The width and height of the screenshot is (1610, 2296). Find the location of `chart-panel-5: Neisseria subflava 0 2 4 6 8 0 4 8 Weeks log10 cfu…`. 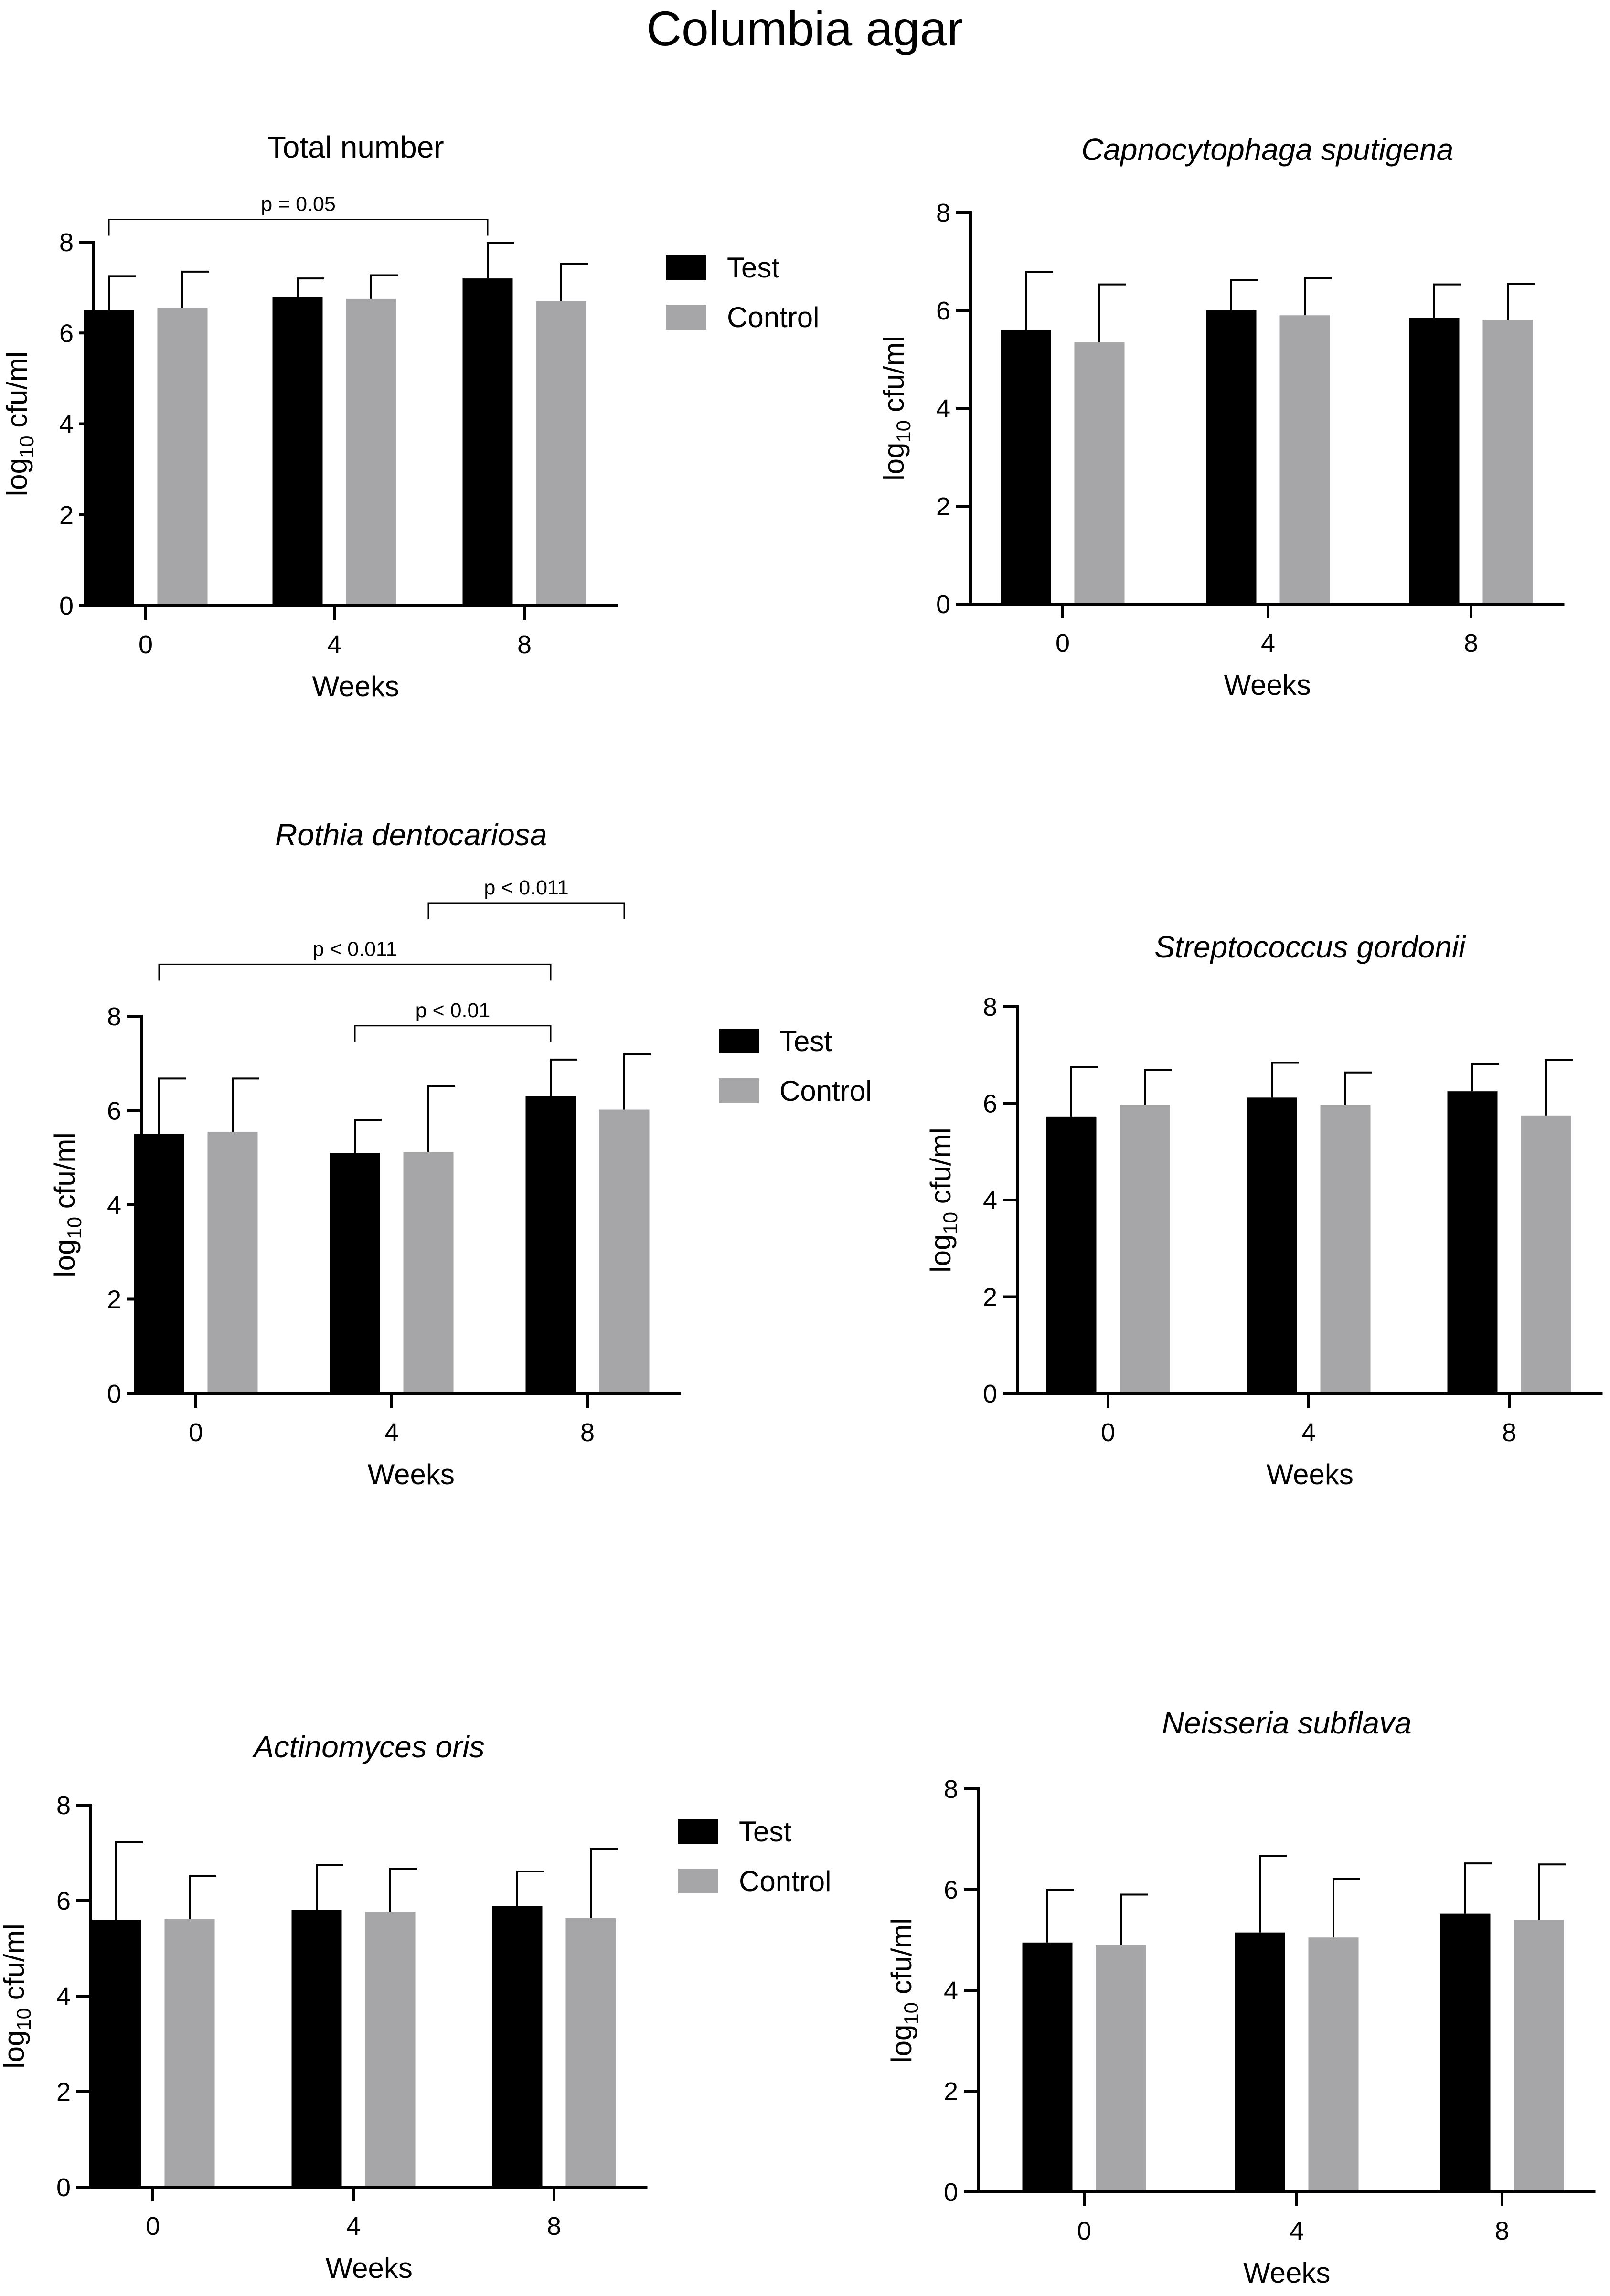

chart-panel-5: Neisseria subflava 0 2 4 6 8 0 4 8 Weeks log10 cfu… is located at coordinates (1241, 1997).